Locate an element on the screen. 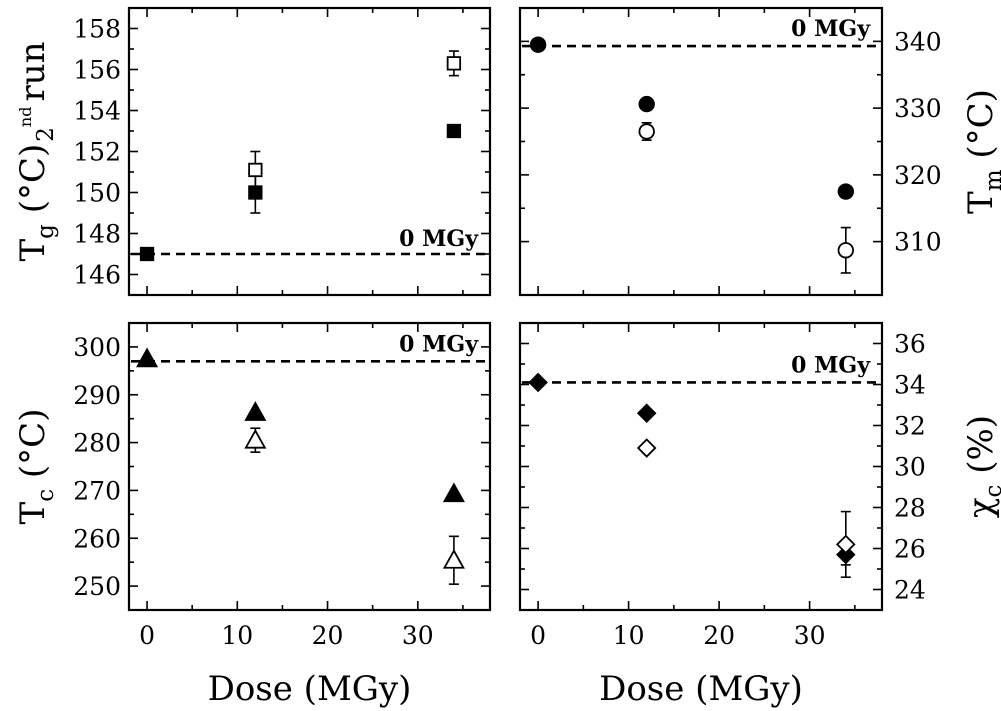  y-tick-label: 280 is located at coordinates (97, 443).